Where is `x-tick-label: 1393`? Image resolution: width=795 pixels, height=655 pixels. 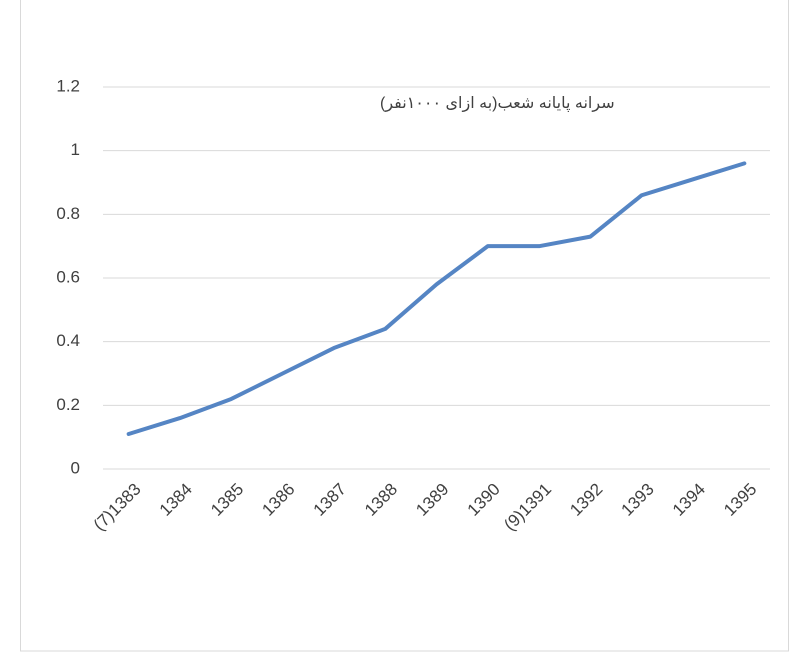 x-tick-label: 1393 is located at coordinates (638, 500).